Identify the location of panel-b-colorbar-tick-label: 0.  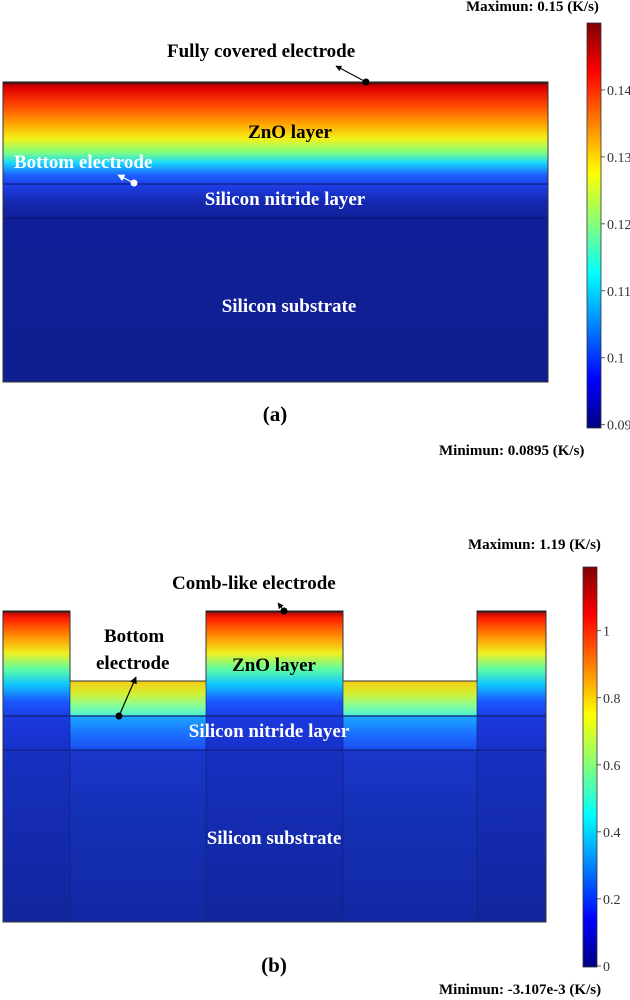
(606, 967).